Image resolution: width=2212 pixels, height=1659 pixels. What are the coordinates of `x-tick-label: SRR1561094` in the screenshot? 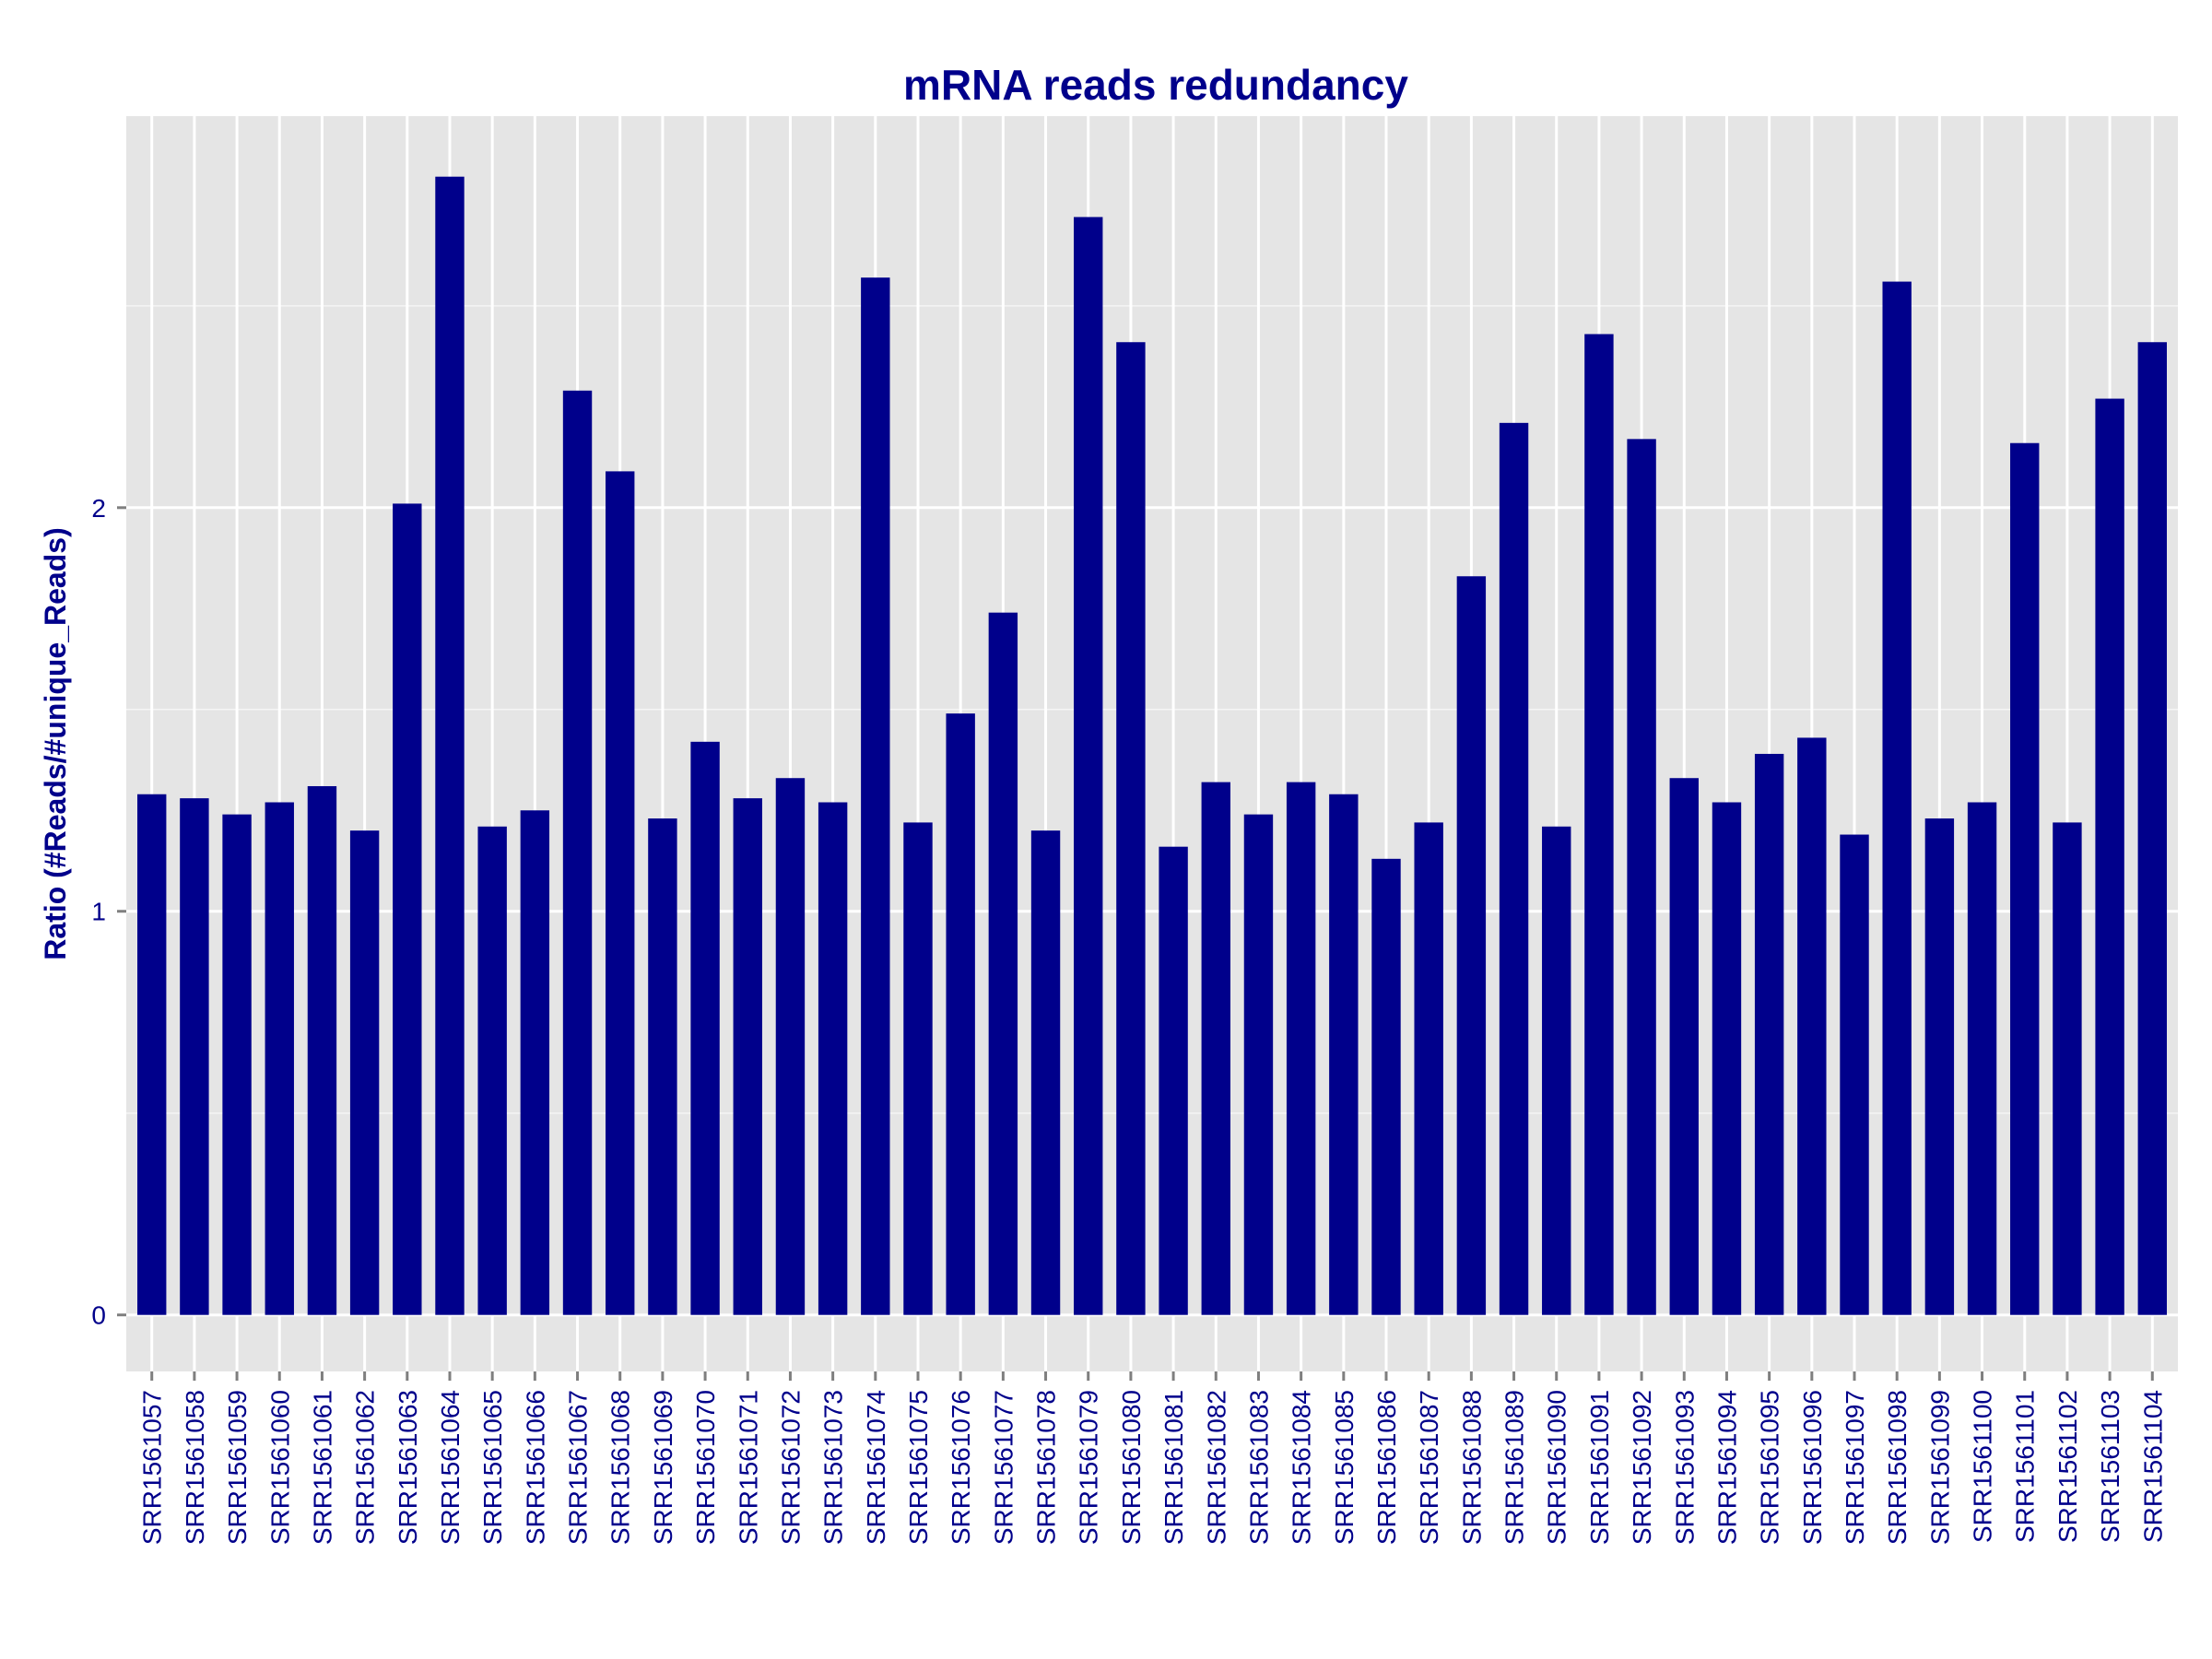 It's located at (1726, 1467).